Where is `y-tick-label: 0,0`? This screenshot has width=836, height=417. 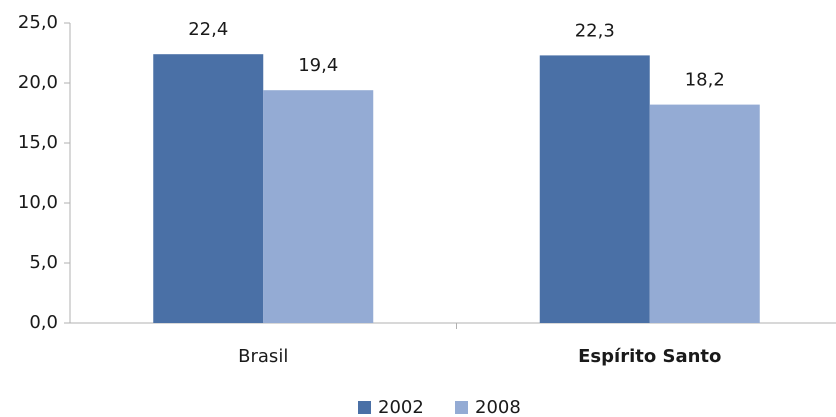
y-tick-label: 0,0 is located at coordinates (43, 322).